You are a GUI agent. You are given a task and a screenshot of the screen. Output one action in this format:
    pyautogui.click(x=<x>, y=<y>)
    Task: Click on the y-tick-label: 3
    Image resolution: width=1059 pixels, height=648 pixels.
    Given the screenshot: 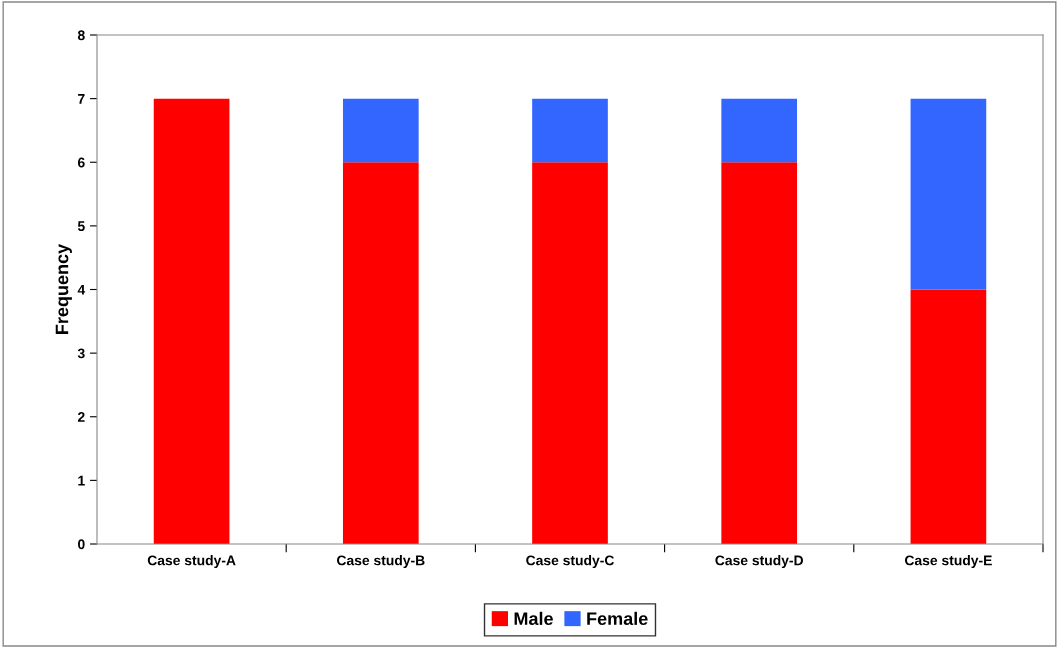 What is the action you would take?
    pyautogui.click(x=81, y=353)
    